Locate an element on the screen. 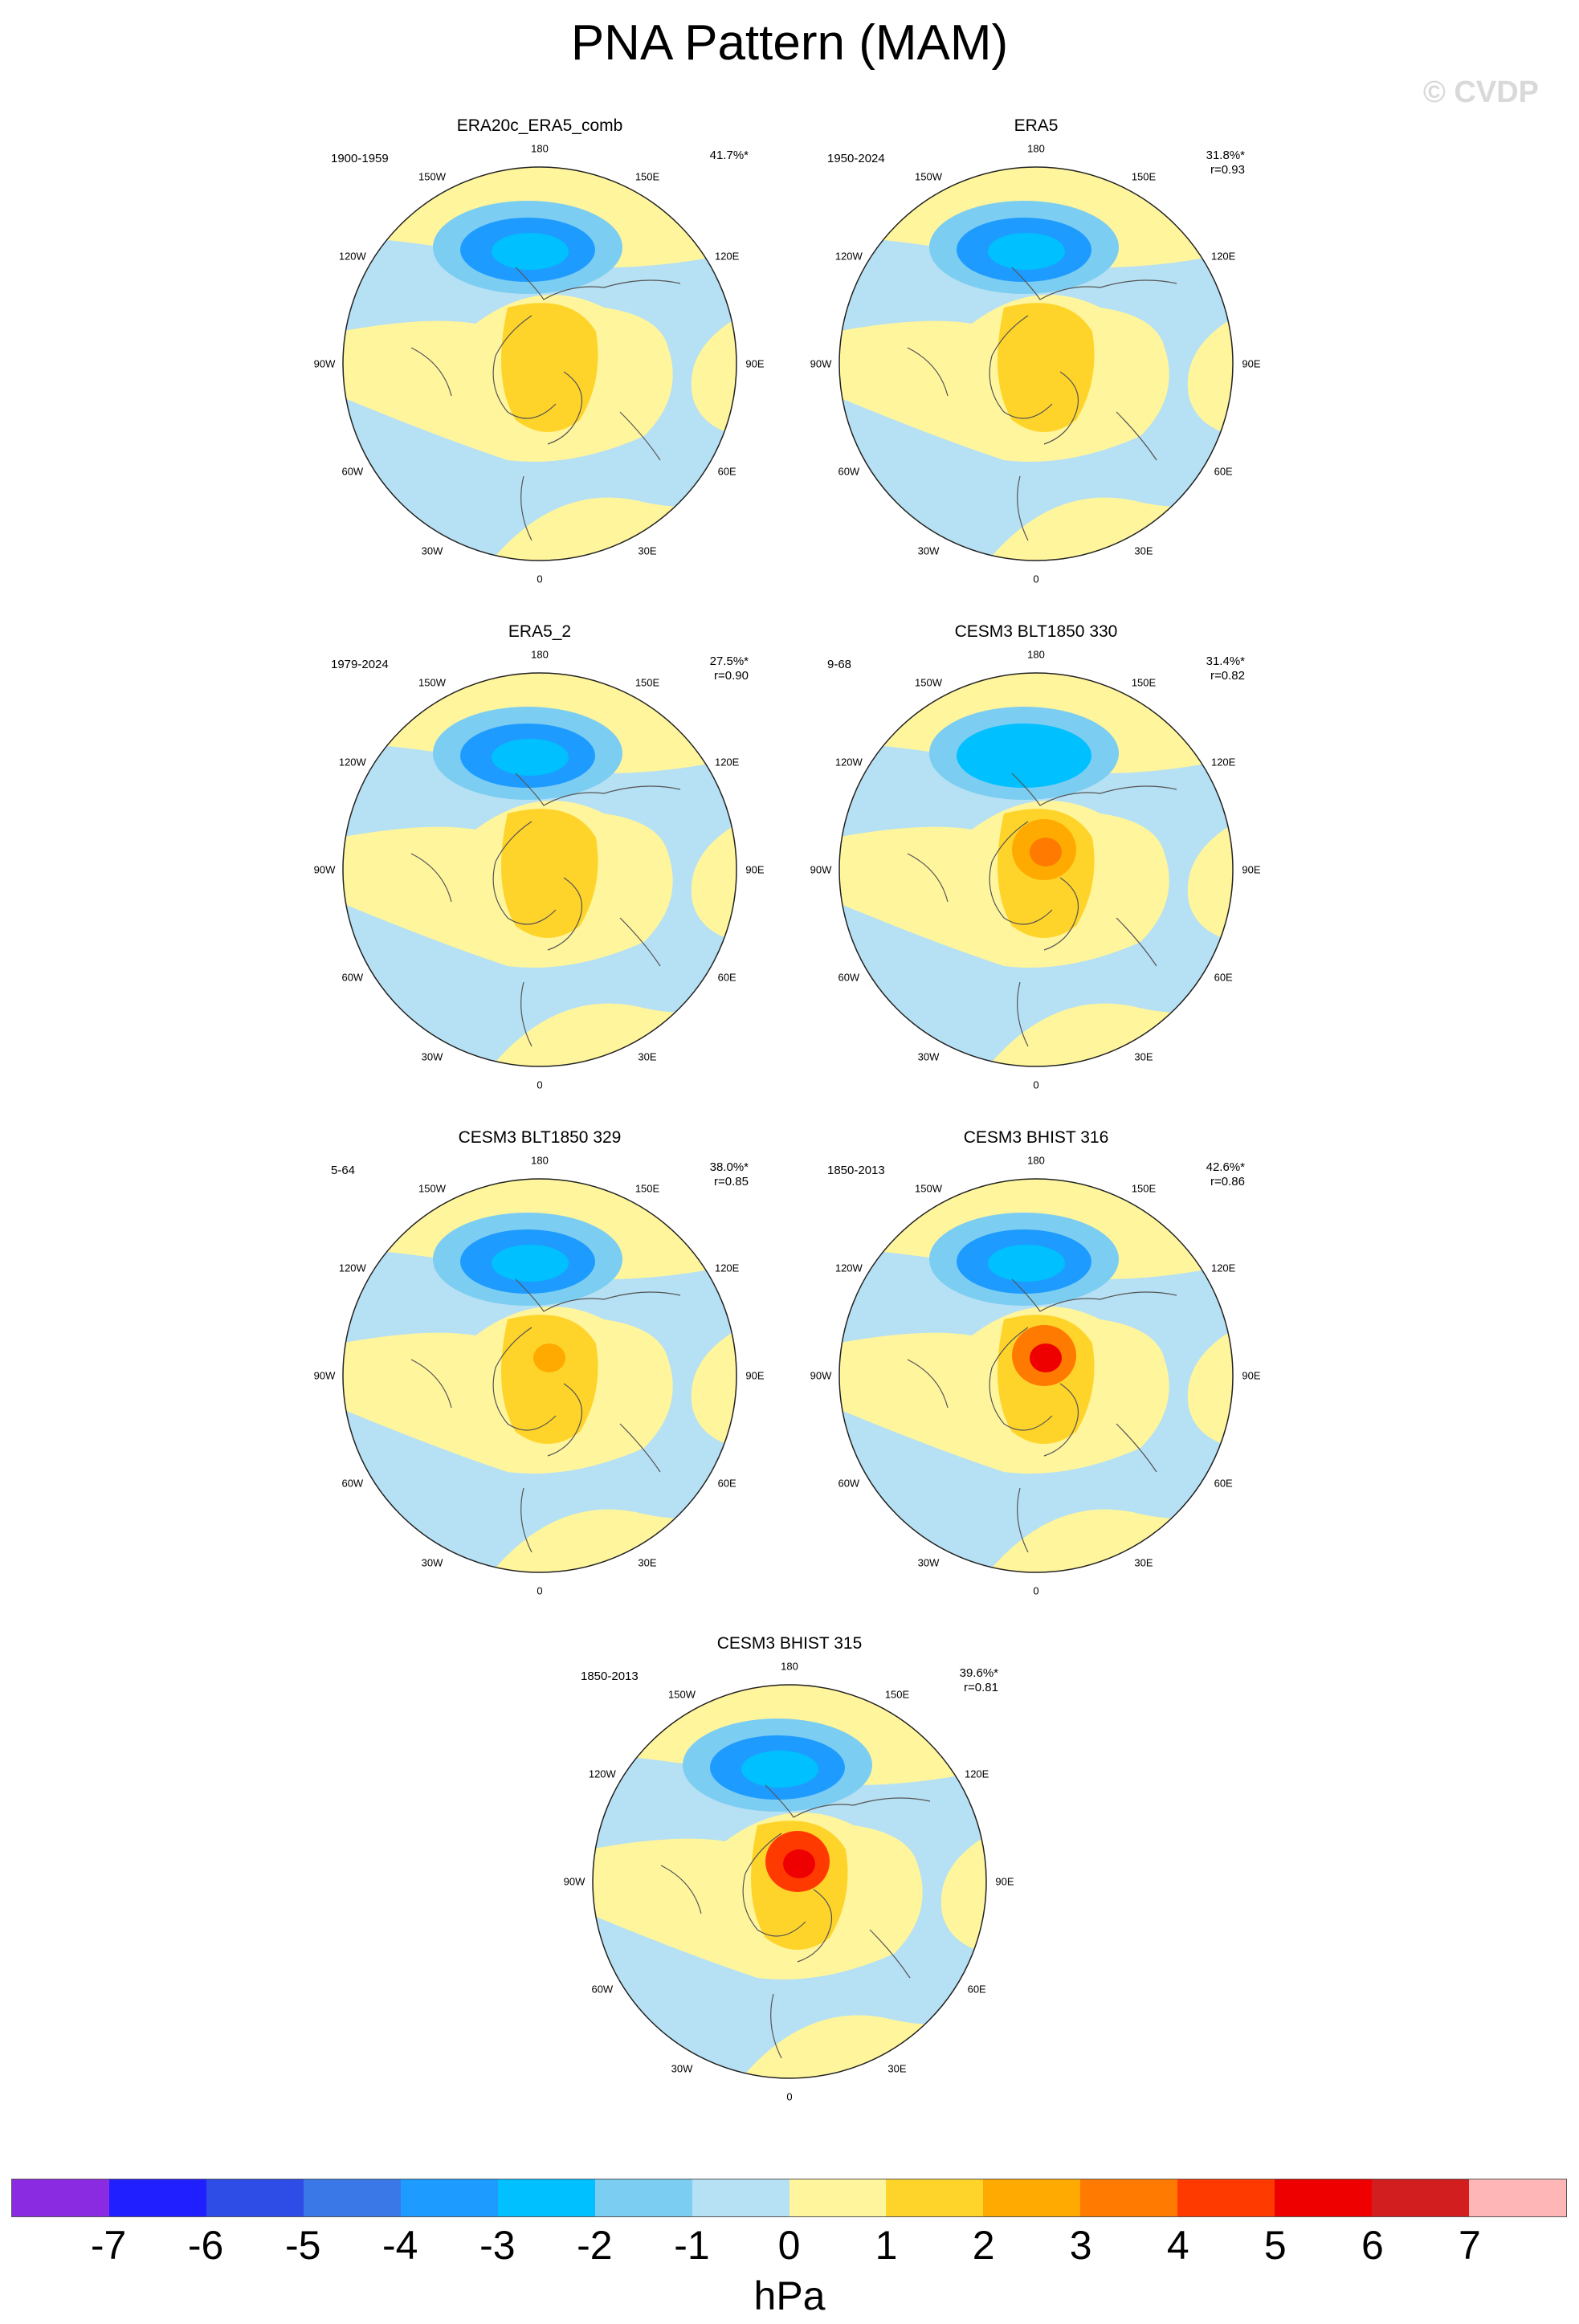 This screenshot has height=2324, width=1579. panel-period: 1950-2024 is located at coordinates (856, 159).